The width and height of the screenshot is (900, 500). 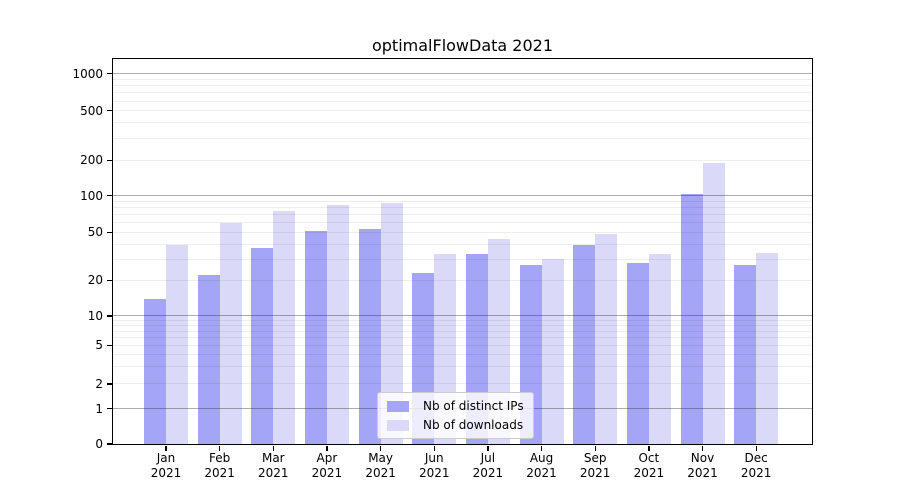 I want to click on x-tick-label: Jan 2021, so click(x=166, y=465).